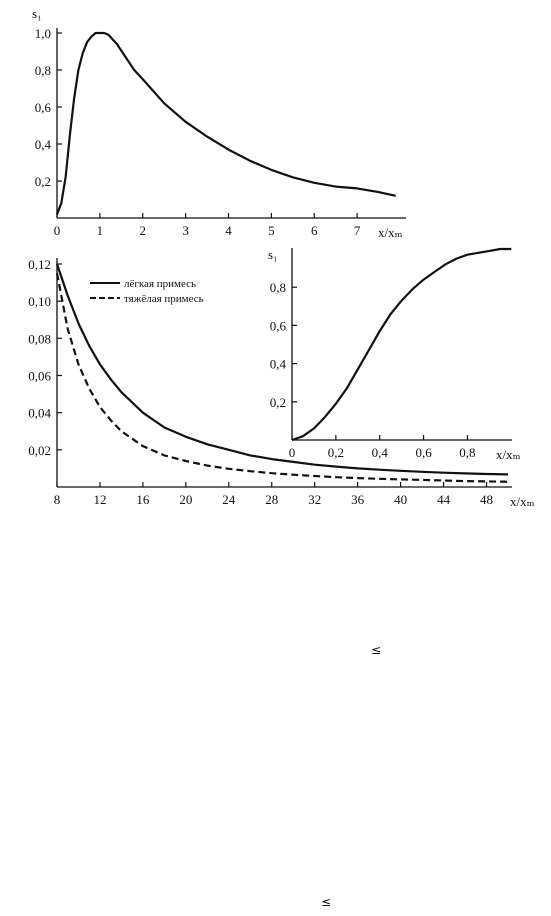  I want to click on bottom-chart-y-tick-label: 0,12, so click(39, 264).